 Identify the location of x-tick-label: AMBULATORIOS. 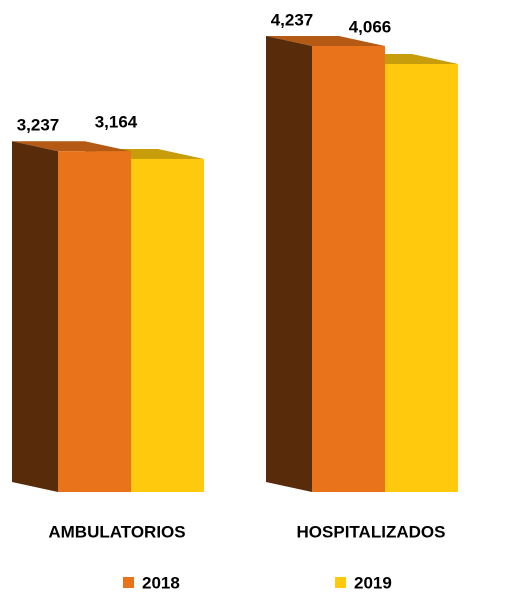
(116, 531).